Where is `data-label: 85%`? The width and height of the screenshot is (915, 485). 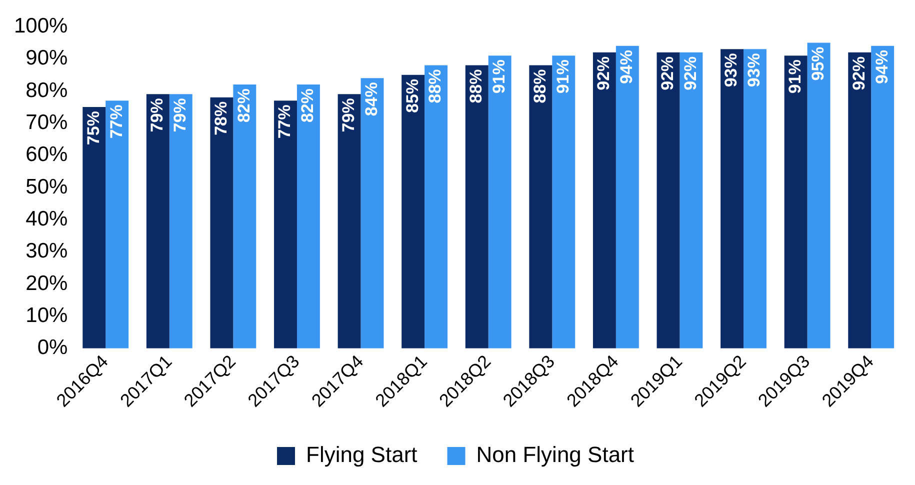 data-label: 85% is located at coordinates (412, 95).